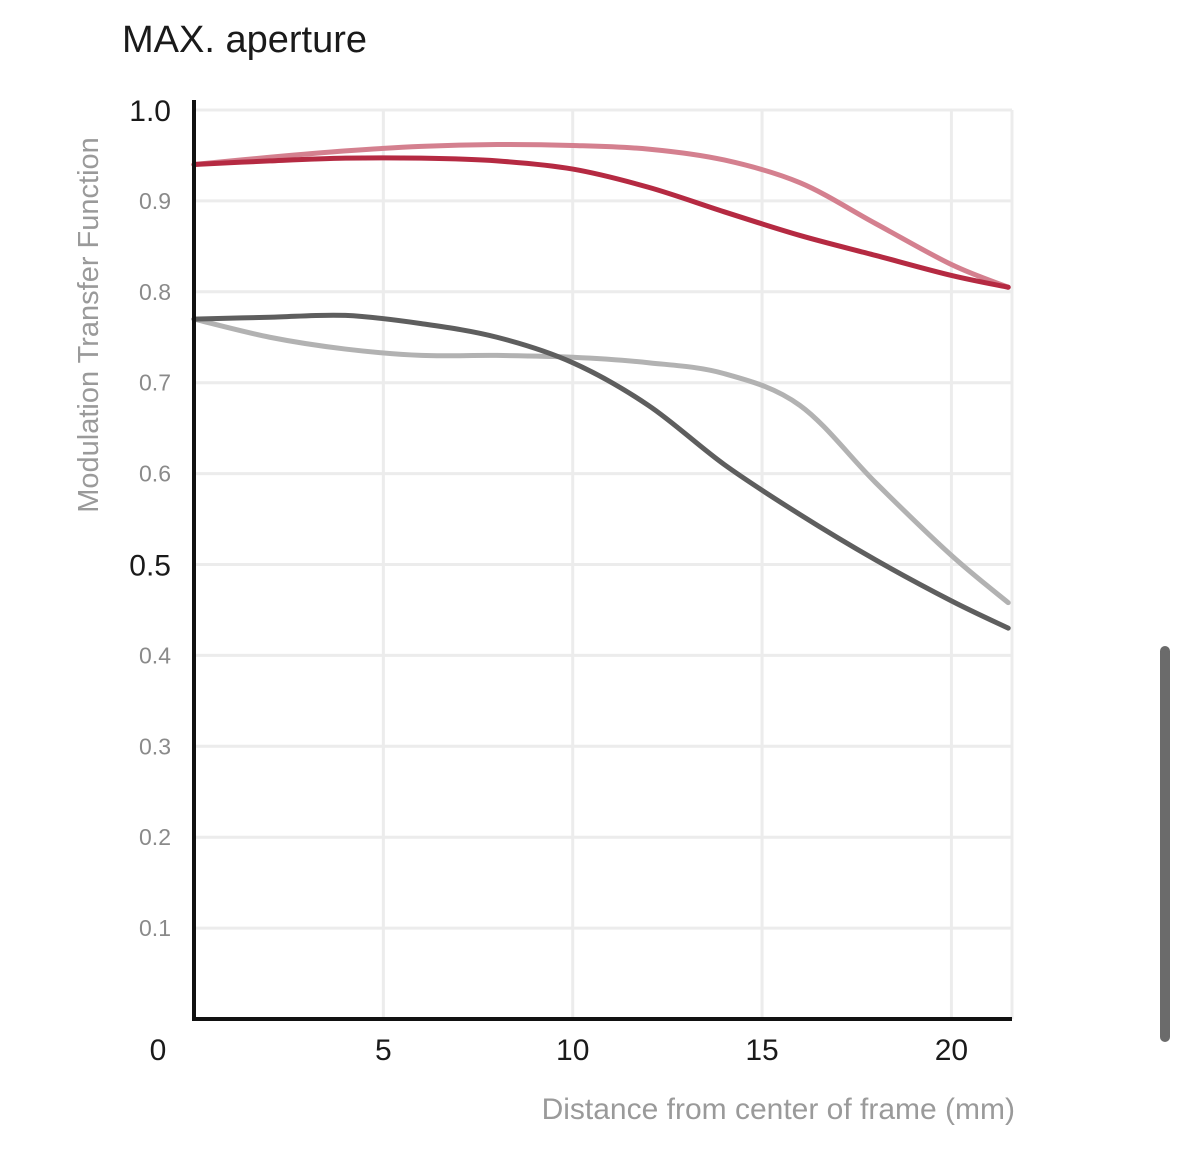  What do you see at coordinates (244, 40) in the screenshot?
I see `chart-title: MAX. aperture` at bounding box center [244, 40].